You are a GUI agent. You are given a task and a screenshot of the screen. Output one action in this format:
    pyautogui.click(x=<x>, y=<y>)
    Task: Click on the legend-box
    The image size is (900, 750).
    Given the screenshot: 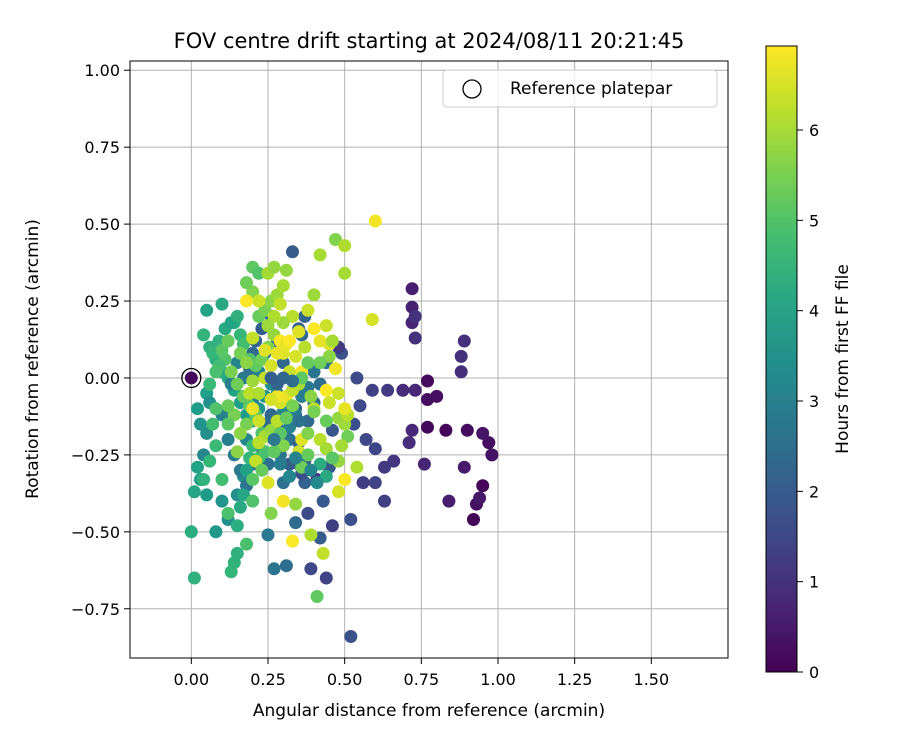 What is the action you would take?
    pyautogui.click(x=580, y=88)
    